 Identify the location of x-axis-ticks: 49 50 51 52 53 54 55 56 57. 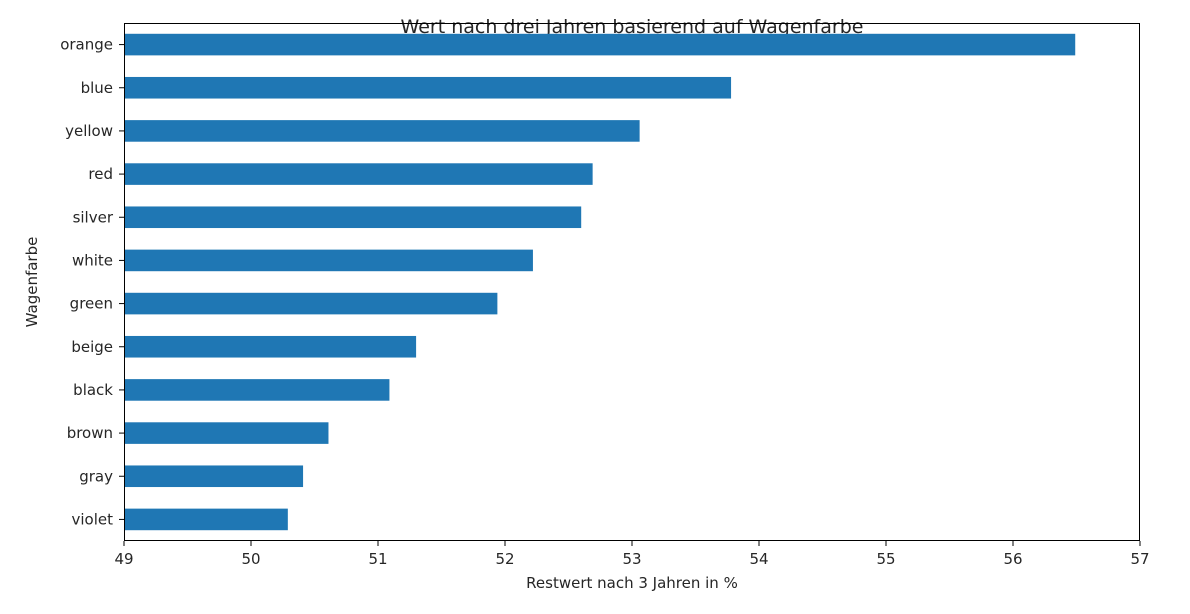
(632, 554).